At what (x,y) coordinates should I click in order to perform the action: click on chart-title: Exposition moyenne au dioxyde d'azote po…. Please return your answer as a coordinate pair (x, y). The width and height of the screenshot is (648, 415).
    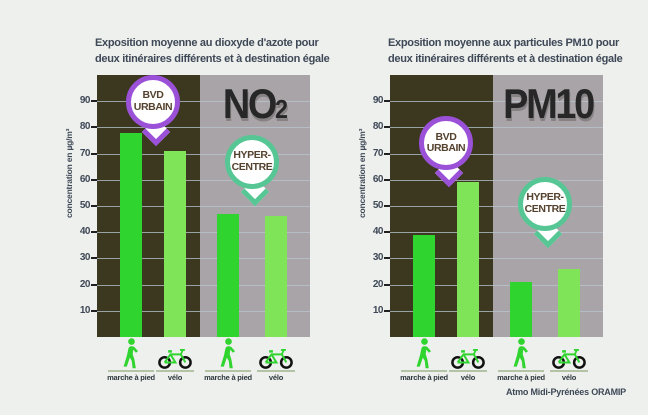
    Looking at the image, I should click on (240, 51).